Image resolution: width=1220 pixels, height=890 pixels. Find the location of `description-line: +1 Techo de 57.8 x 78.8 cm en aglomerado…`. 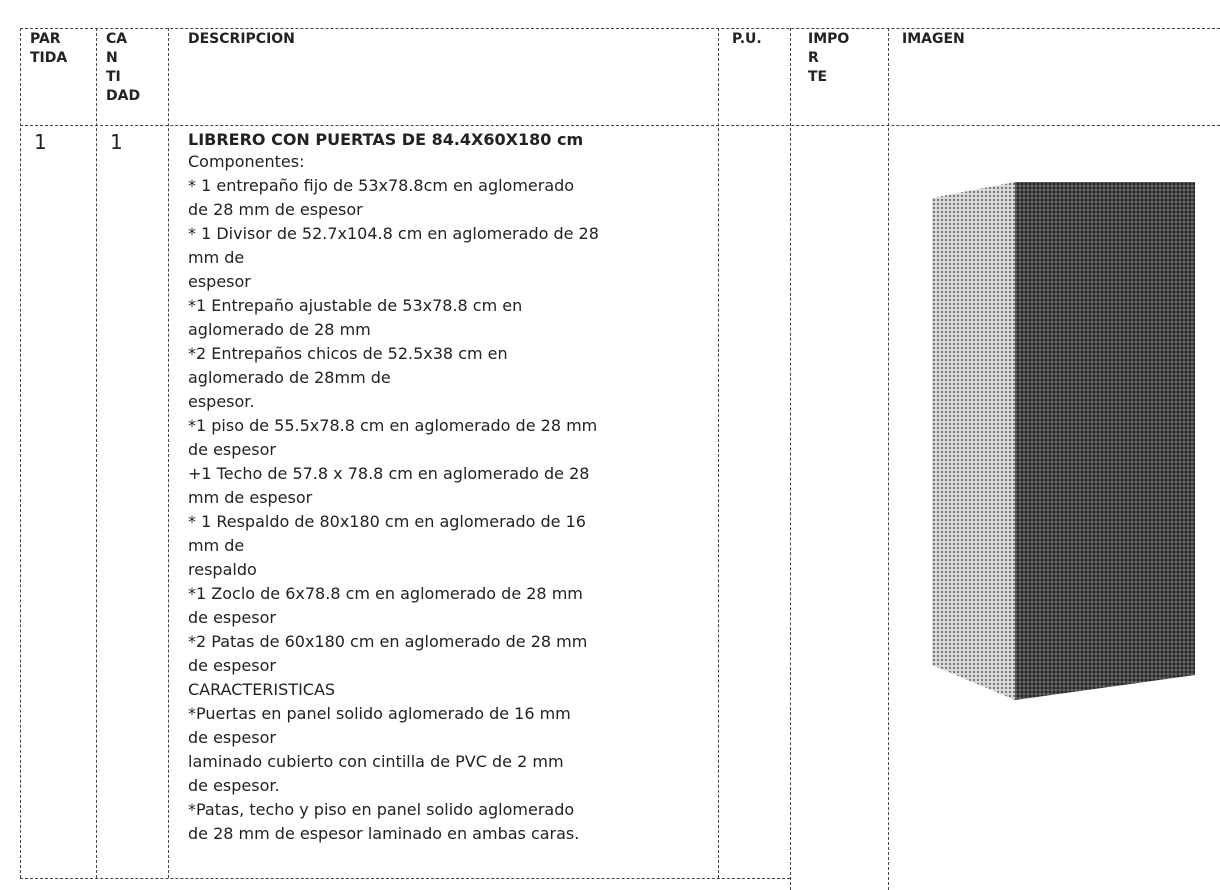

description-line: +1 Techo de 57.8 x 78.8 cm en aglomerado… is located at coordinates (389, 473).